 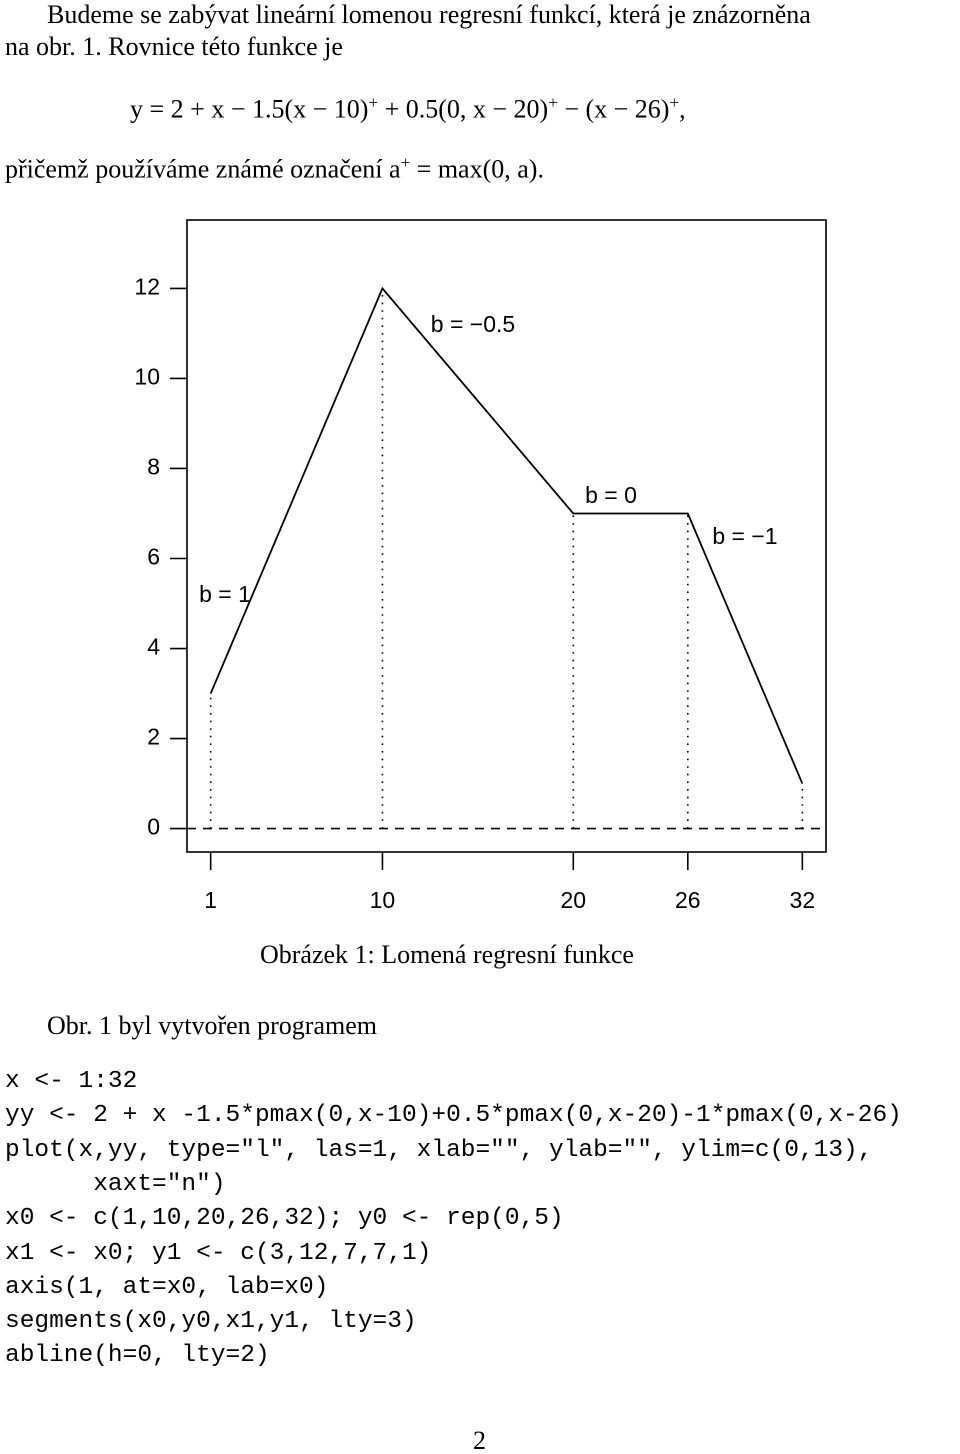 What do you see at coordinates (174, 46) in the screenshot?
I see `intro-line: na obr. 1. Rovnice této funkce je` at bounding box center [174, 46].